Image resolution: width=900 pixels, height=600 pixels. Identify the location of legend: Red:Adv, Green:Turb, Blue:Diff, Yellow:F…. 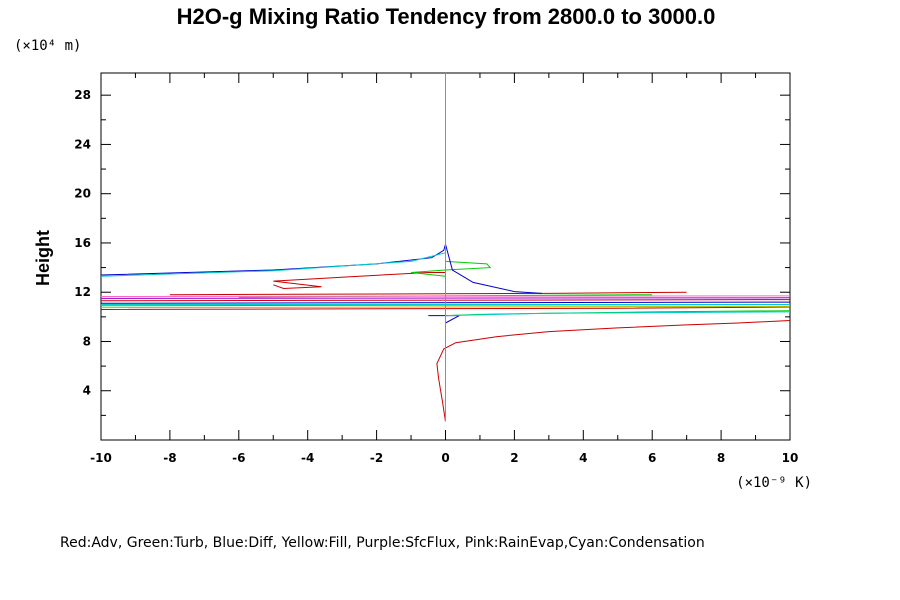
(382, 543).